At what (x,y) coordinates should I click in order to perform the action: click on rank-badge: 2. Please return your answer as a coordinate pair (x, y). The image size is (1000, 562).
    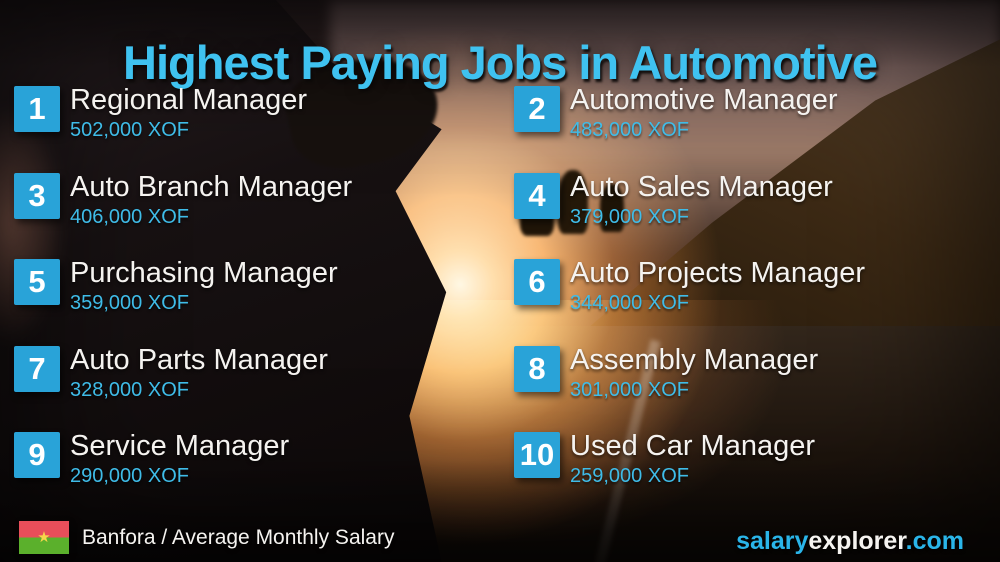
    Looking at the image, I should click on (537, 109).